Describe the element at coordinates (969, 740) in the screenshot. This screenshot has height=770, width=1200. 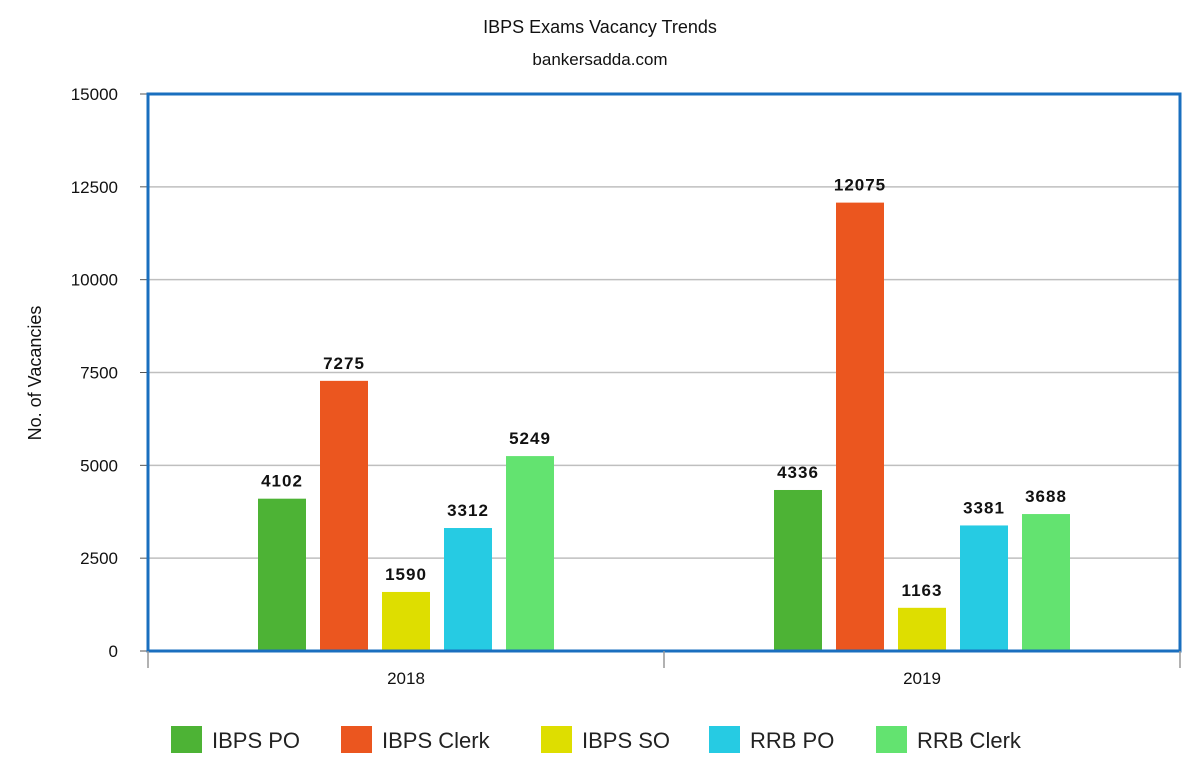
I see `legend-label: RRB Clerk` at that location.